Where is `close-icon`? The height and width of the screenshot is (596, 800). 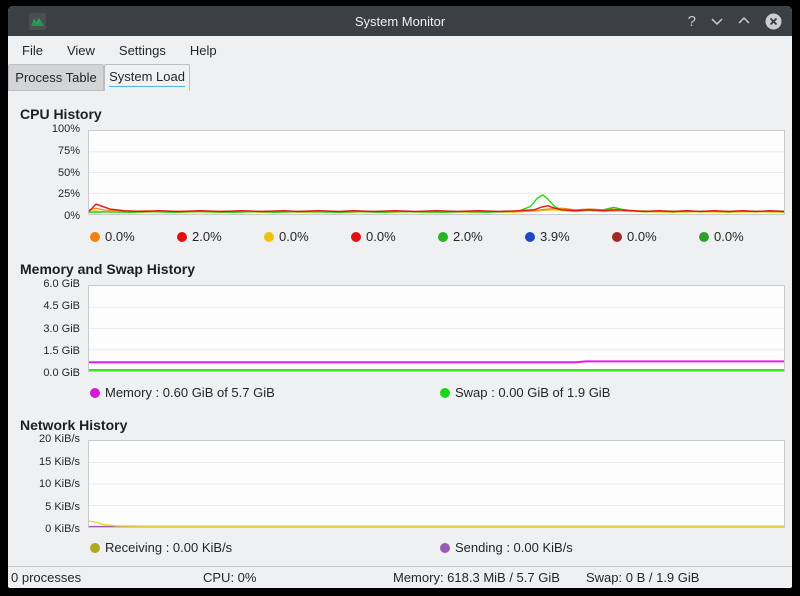 close-icon is located at coordinates (773, 21).